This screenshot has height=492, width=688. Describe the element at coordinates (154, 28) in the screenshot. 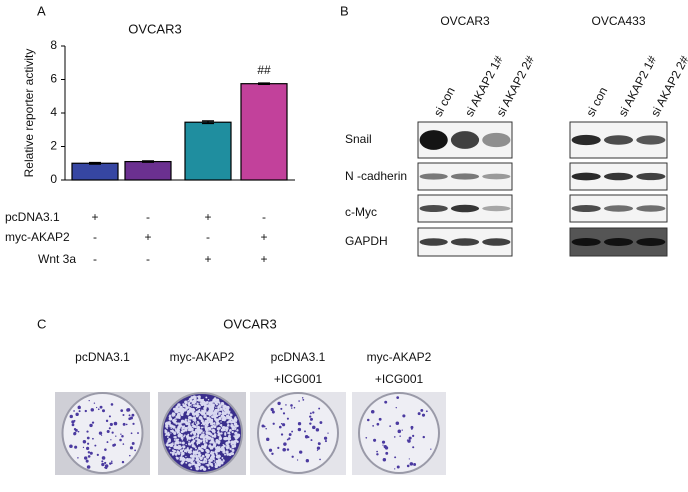

I see `chart-title: OVCAR3` at that location.